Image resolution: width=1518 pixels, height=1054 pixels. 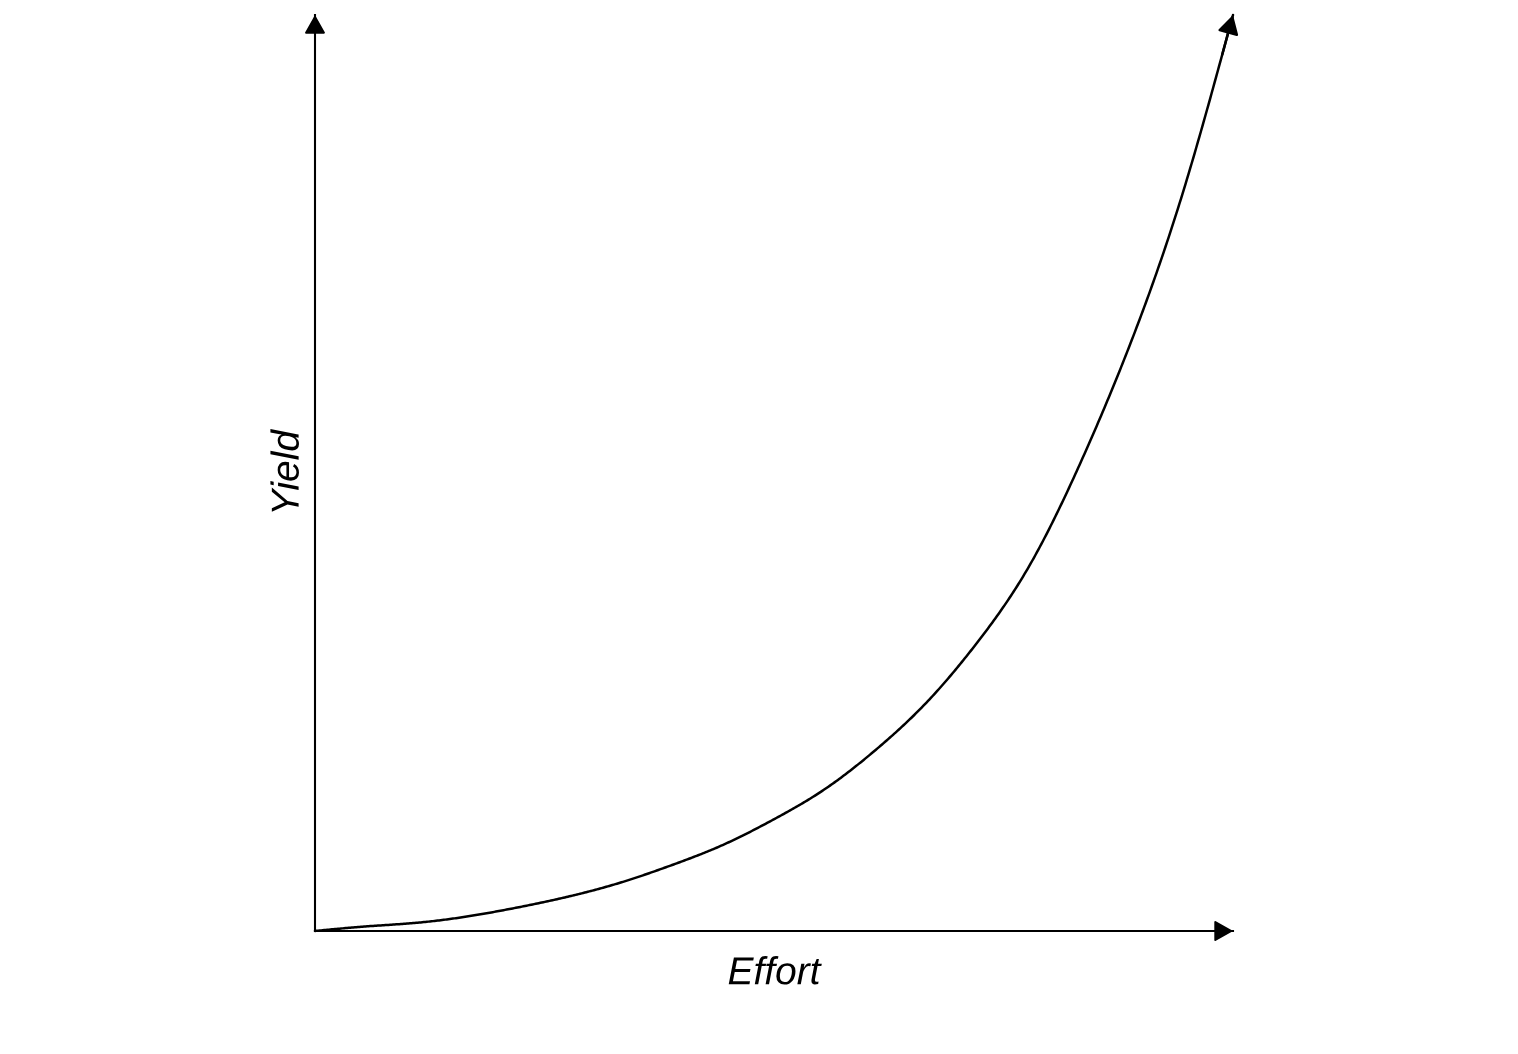 I want to click on x-axis-title: Effort, so click(x=775, y=970).